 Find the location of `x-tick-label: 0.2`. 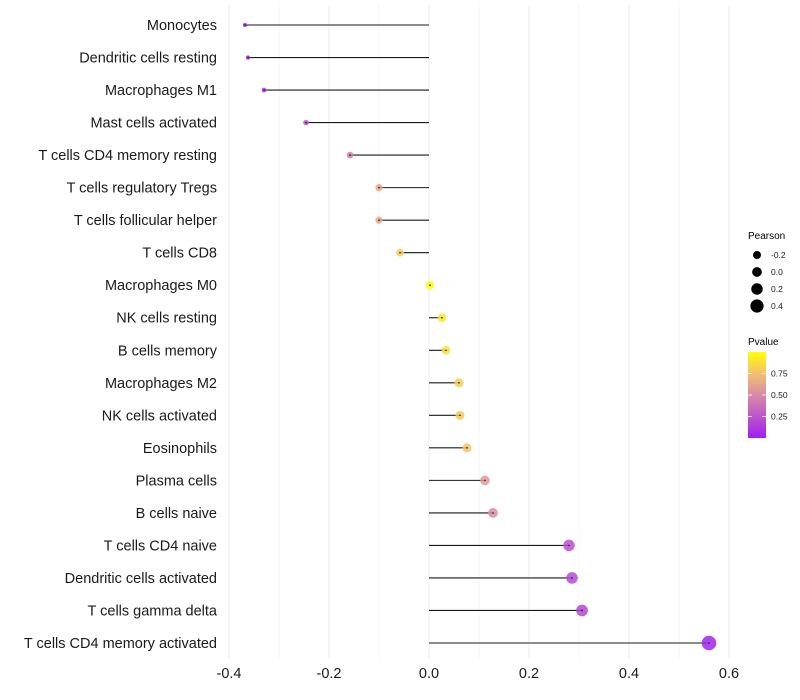

x-tick-label: 0.2 is located at coordinates (529, 674).